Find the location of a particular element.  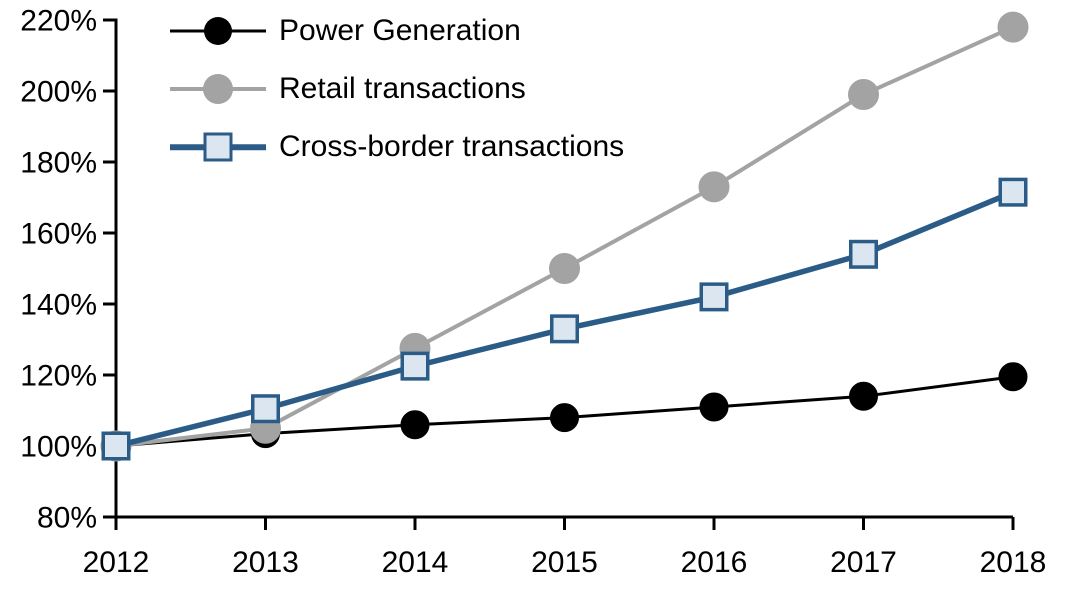

legend-sample-cross-border-transactions is located at coordinates (218, 147).